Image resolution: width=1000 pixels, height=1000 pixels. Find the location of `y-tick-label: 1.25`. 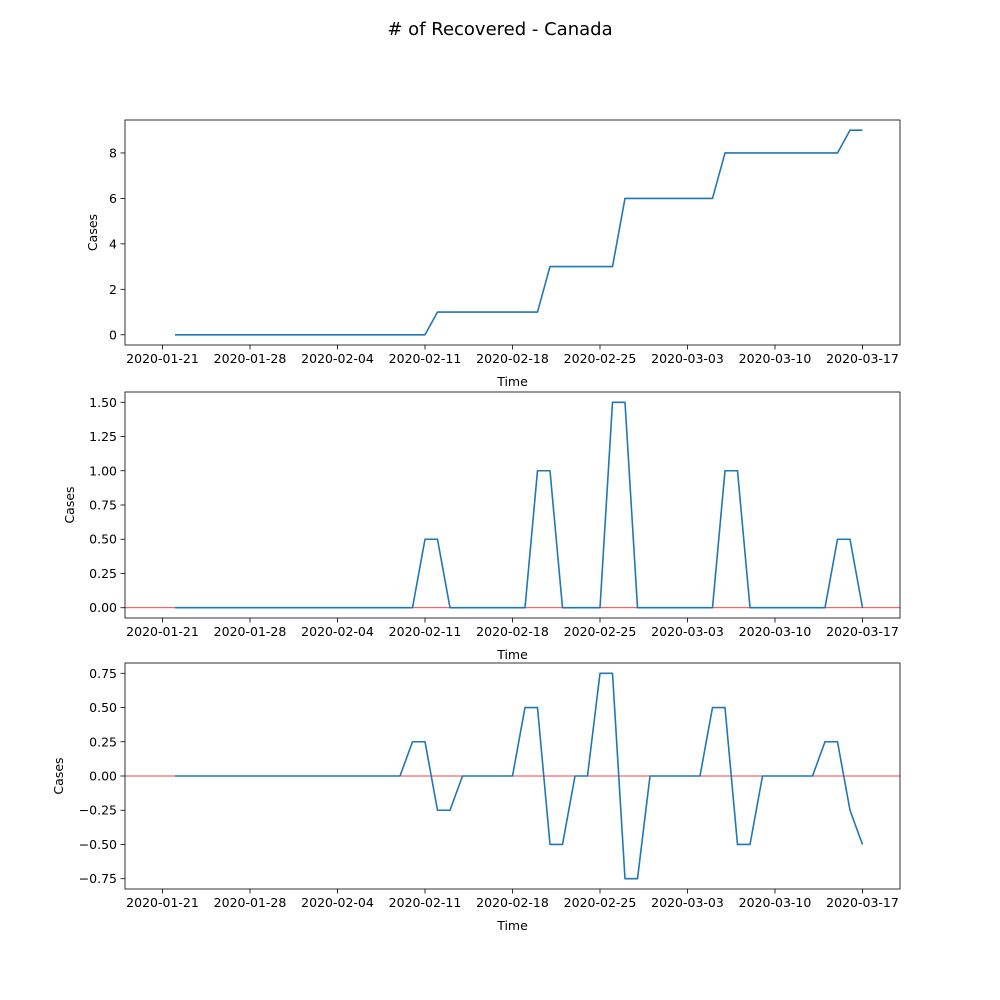

y-tick-label: 1.25 is located at coordinates (103, 436).